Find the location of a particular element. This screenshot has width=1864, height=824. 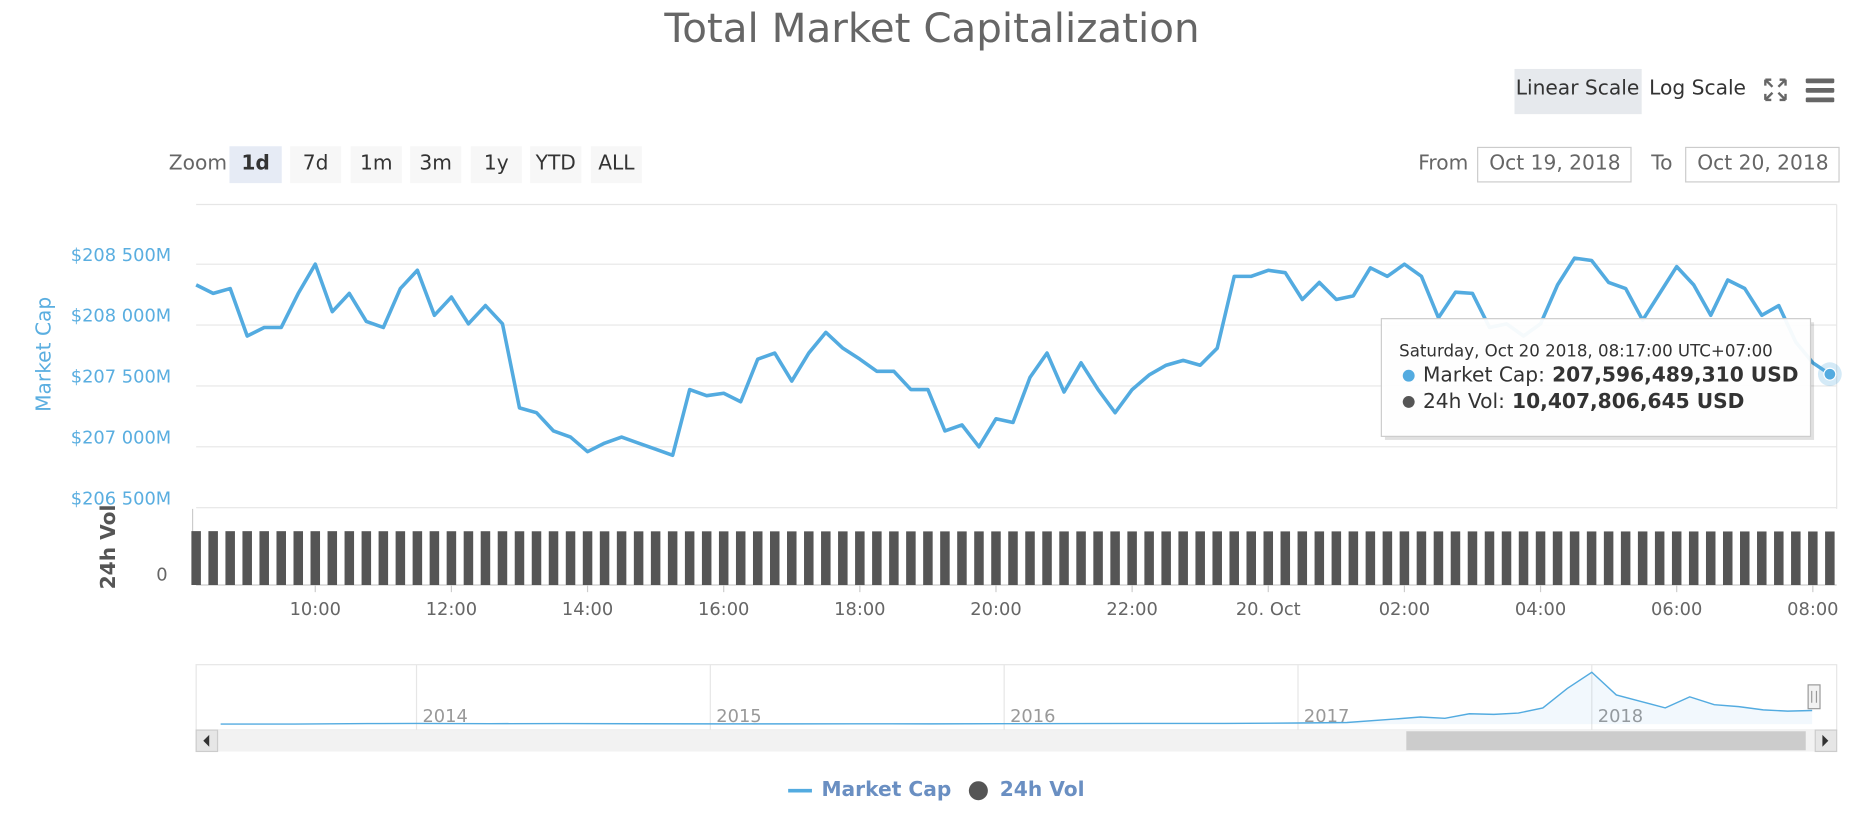

to-value: Oct 20, 2018 is located at coordinates (1762, 163).